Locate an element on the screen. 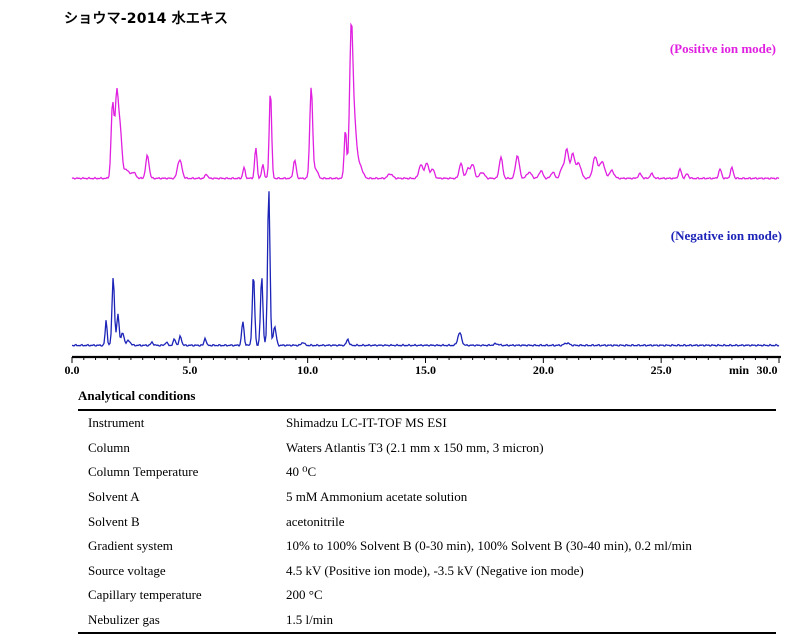  x-tick-label: 25.0 is located at coordinates (661, 370).